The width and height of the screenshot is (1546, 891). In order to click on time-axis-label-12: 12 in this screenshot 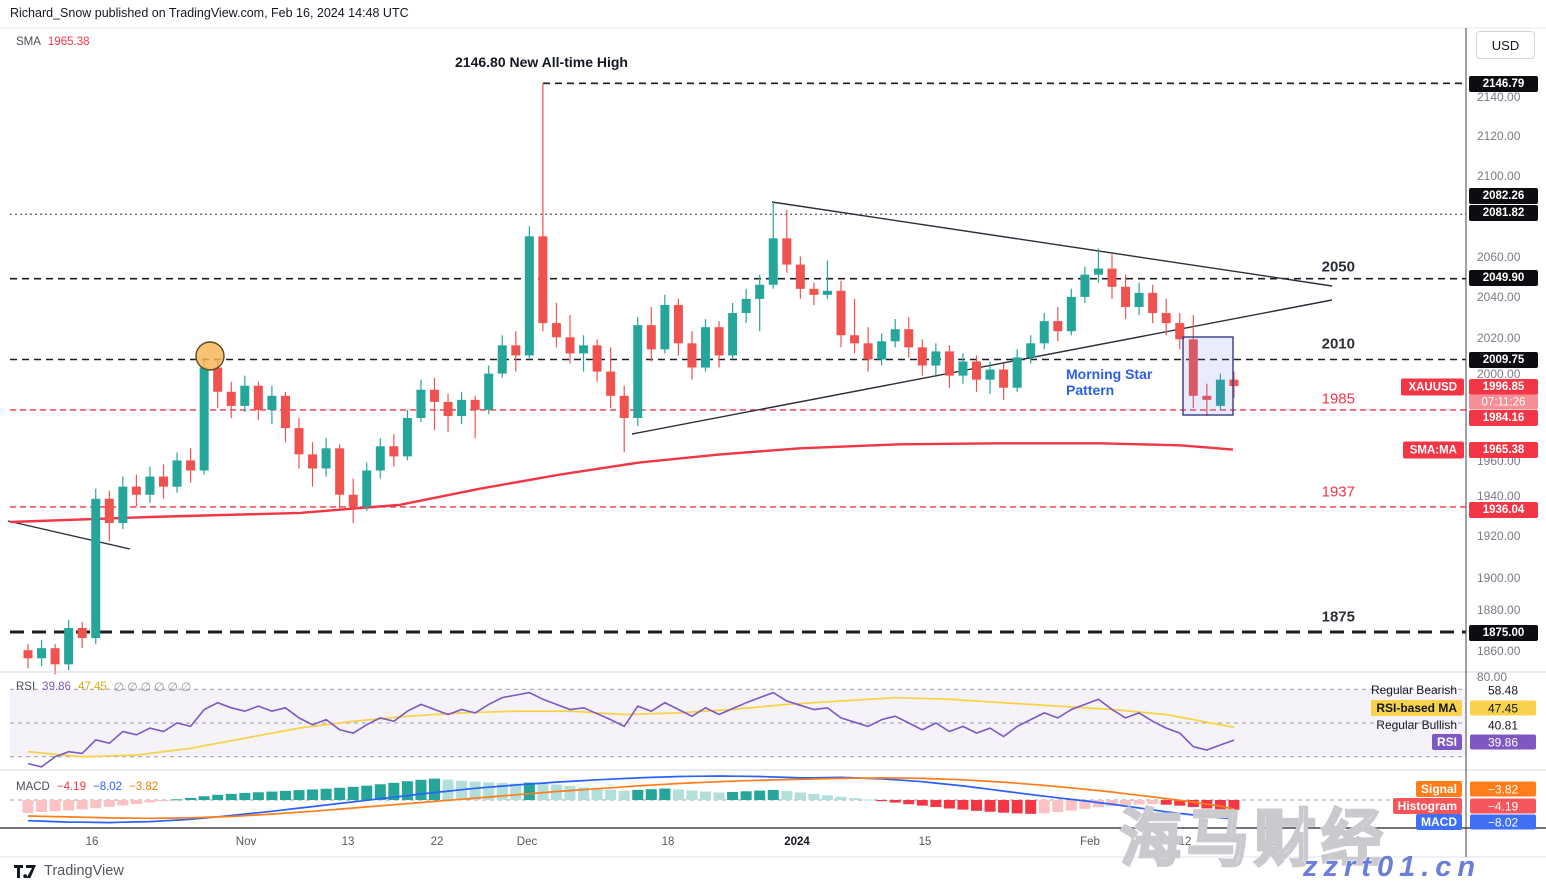, I will do `click(1185, 842)`.